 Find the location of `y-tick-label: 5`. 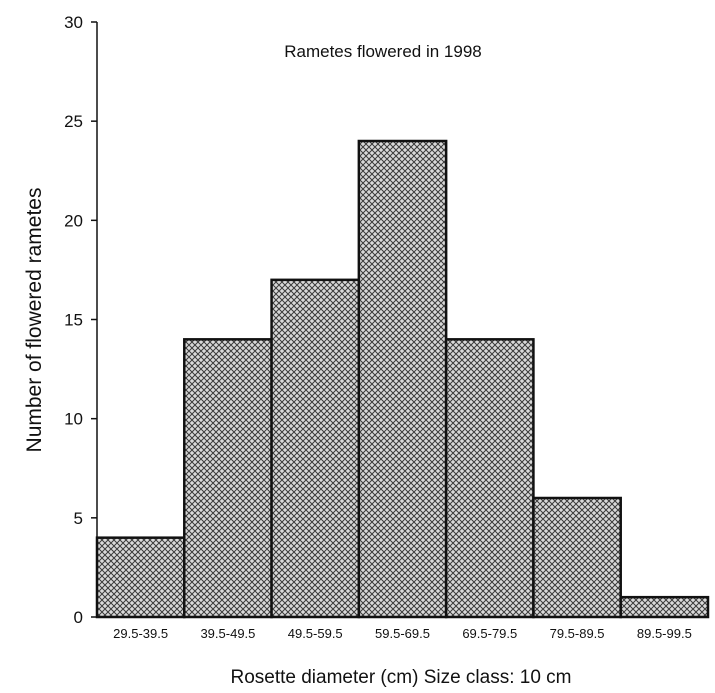

y-tick-label: 5 is located at coordinates (78, 518).